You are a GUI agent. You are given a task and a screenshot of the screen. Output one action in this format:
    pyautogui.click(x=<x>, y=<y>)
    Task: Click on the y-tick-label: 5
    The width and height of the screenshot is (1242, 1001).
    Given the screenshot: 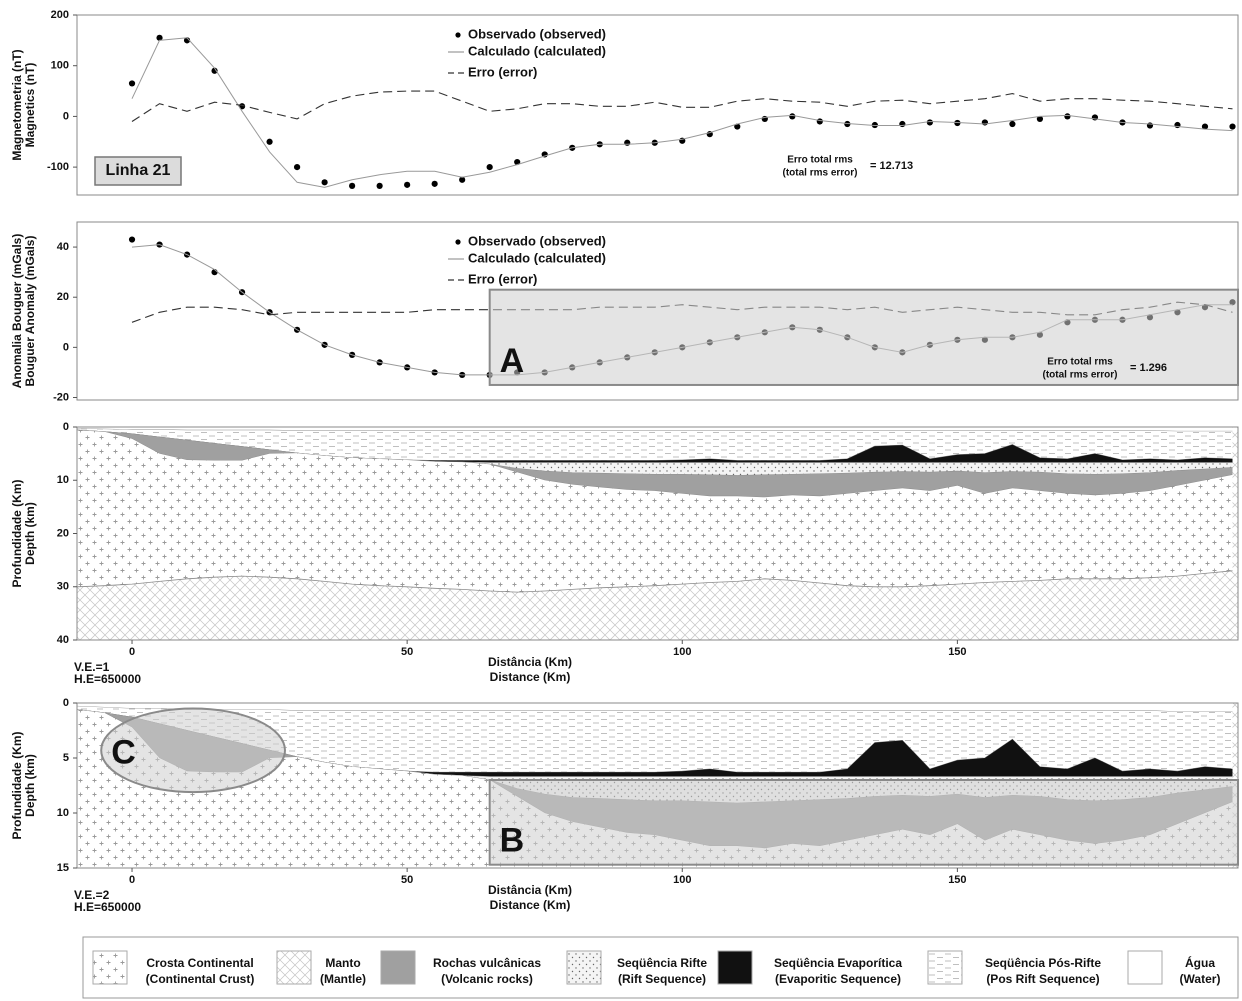 What is the action you would take?
    pyautogui.click(x=66, y=758)
    